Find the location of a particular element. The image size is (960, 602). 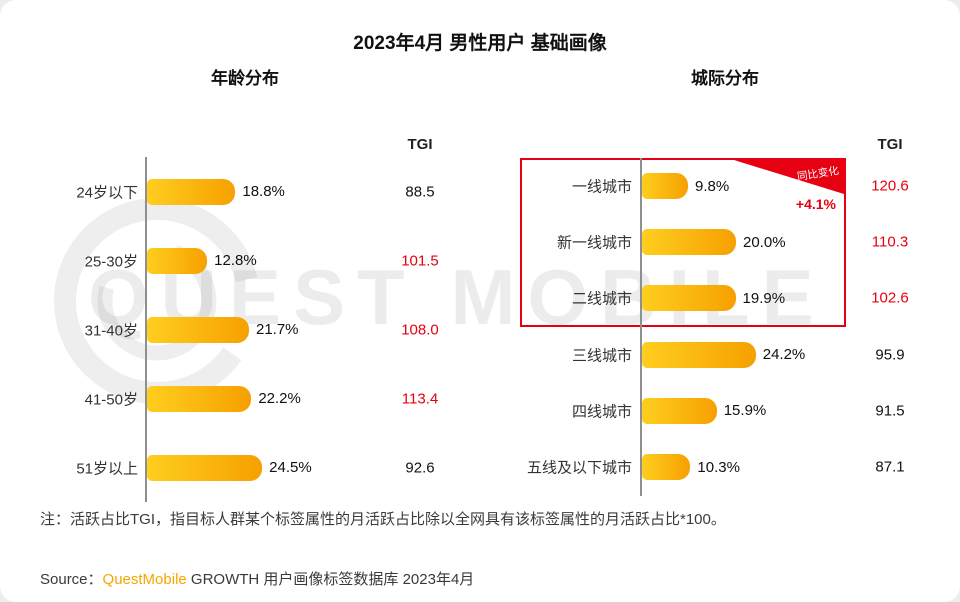

chart-row: 三线城市 24.2% 95.9 is located at coordinates (740, 355).